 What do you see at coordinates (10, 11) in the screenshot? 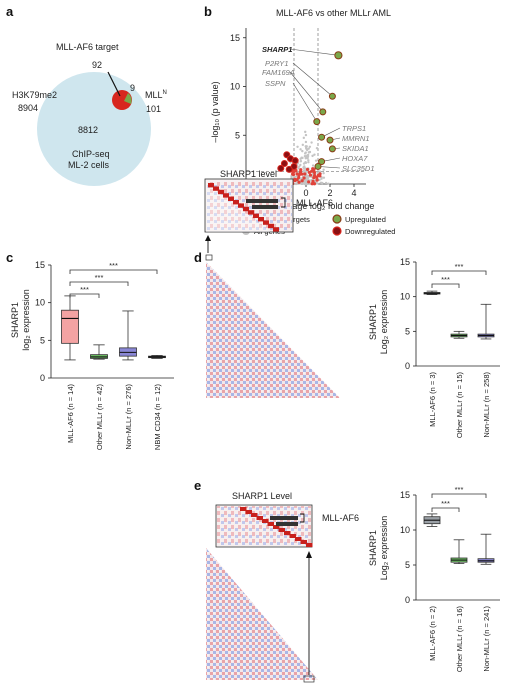
I see `panel-letter-a: a` at bounding box center [10, 11].